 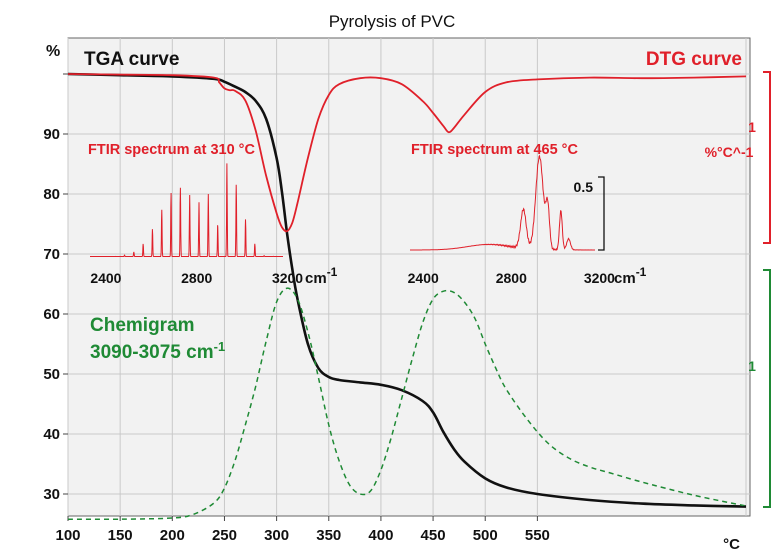 I want to click on inset-title: FTIR spectrum at 310 °C, so click(x=171, y=150).